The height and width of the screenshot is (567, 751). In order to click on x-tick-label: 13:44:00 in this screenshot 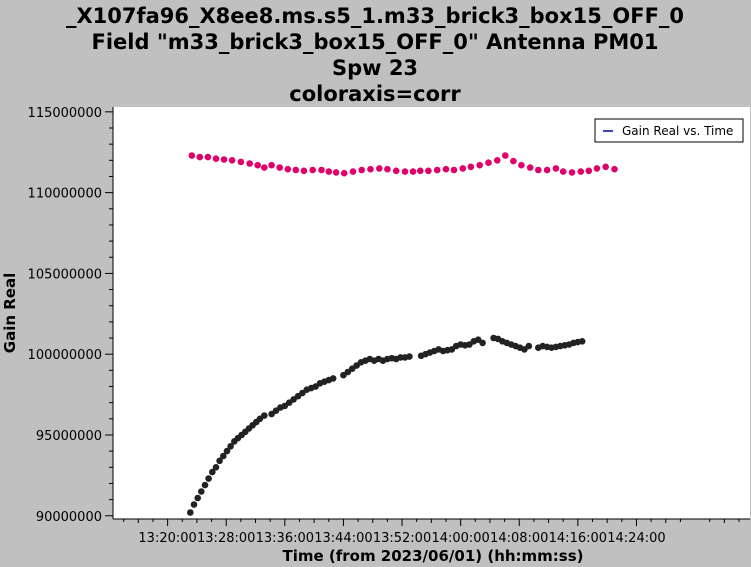, I will do `click(343, 538)`.